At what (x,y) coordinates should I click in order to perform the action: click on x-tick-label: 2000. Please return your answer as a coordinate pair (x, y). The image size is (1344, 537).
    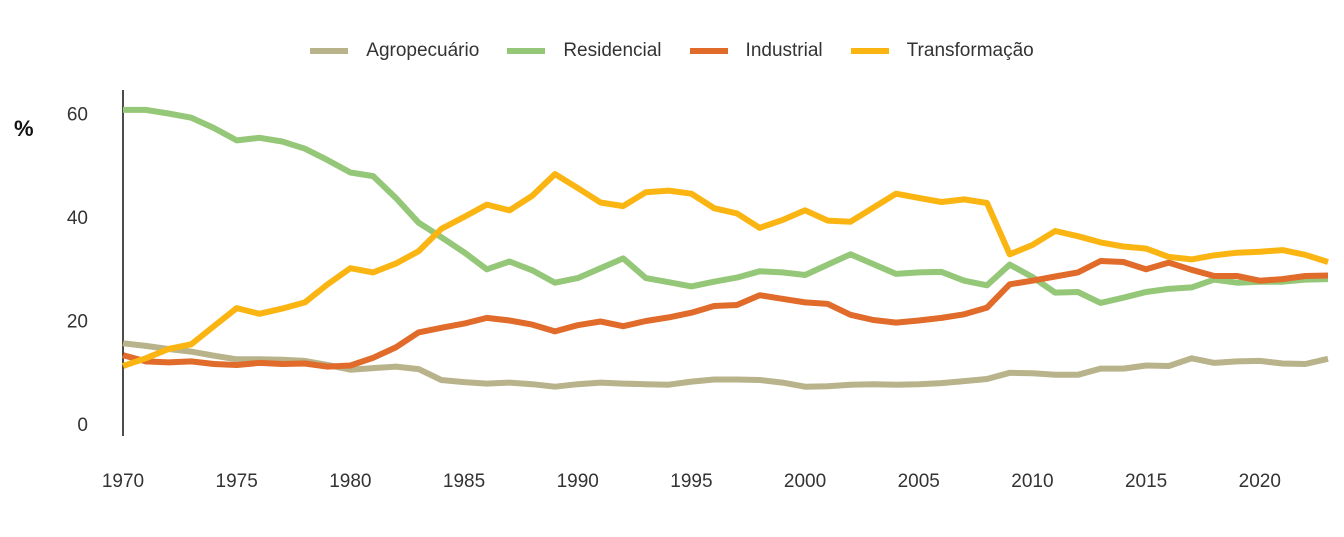
    Looking at the image, I should click on (805, 481).